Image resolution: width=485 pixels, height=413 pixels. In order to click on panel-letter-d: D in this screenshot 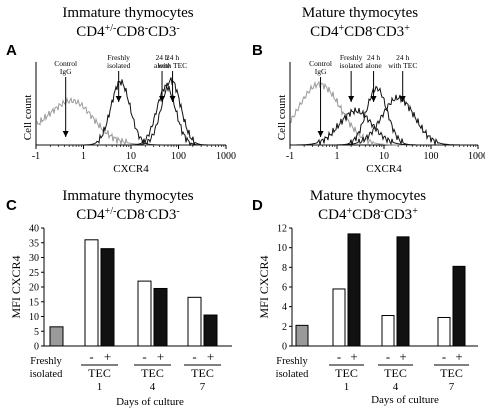, I will do `click(257, 205)`.